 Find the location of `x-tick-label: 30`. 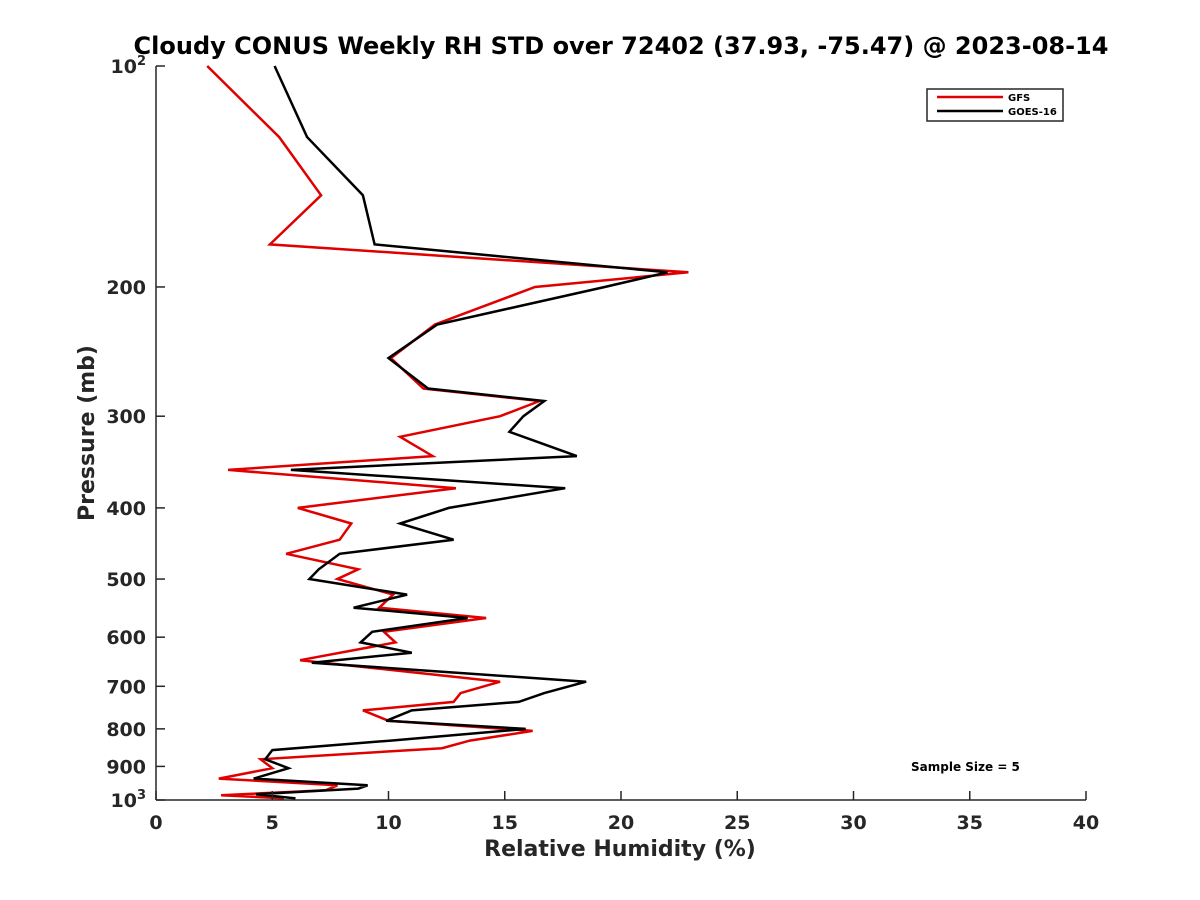

x-tick-label: 30 is located at coordinates (853, 823).